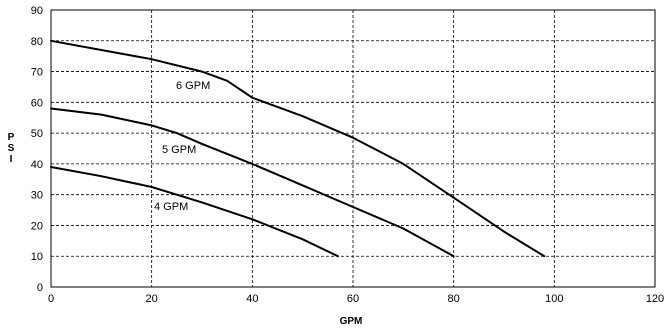  What do you see at coordinates (51, 299) in the screenshot?
I see `x-tick-label: 0` at bounding box center [51, 299].